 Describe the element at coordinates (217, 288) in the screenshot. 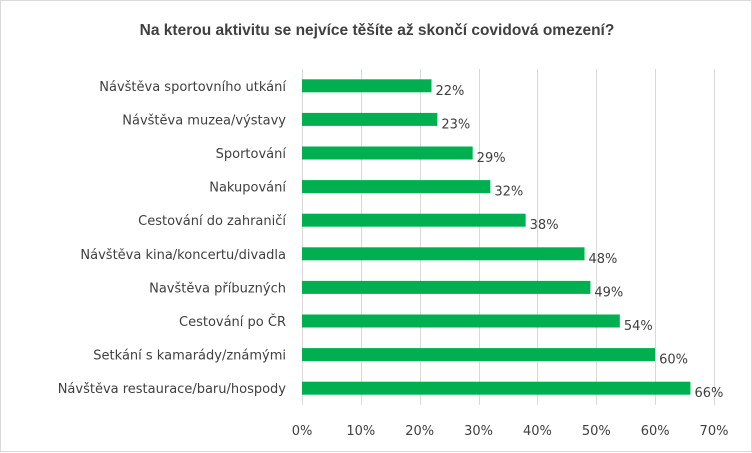

I see `category-label: Navštěva příbuzných` at that location.